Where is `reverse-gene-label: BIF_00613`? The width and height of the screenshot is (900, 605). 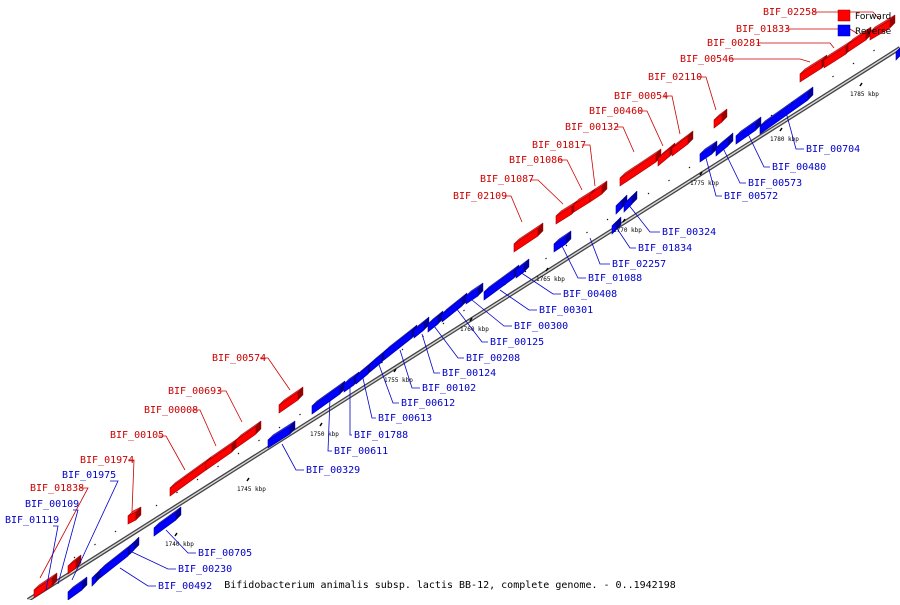 reverse-gene-label: BIF_00613 is located at coordinates (405, 418).